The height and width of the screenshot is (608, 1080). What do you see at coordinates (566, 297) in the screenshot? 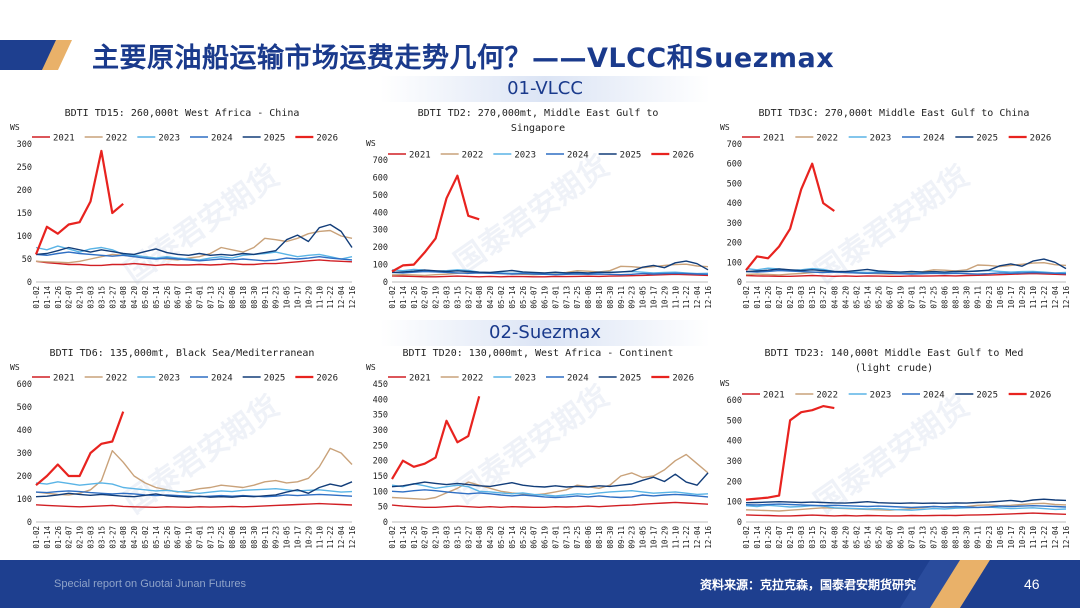
I see `x-tick-label: 07-13` at bounding box center [566, 297].